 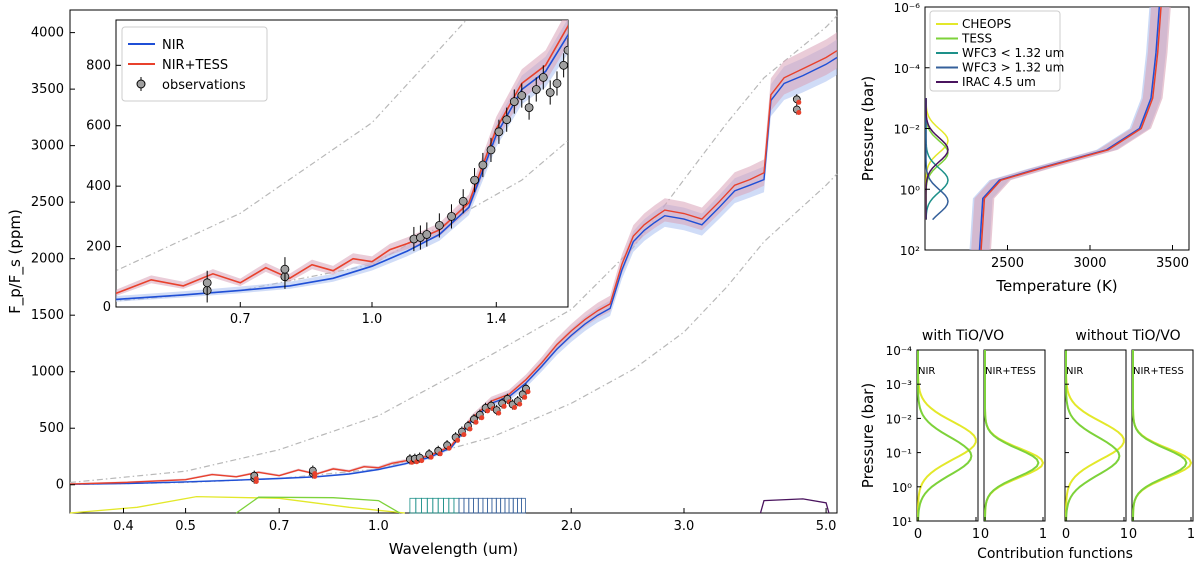 I want to click on tp-y-tick-label: 10⁻⁴, so click(x=907, y=69).